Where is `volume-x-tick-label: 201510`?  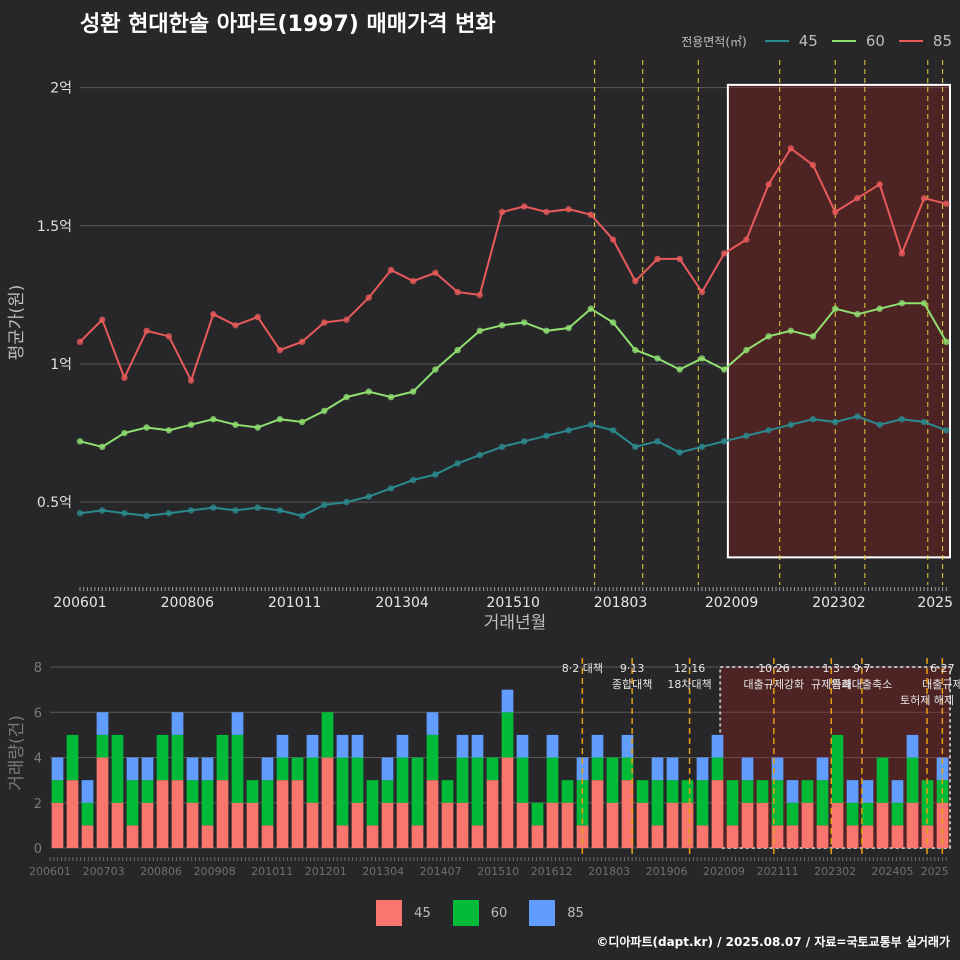 volume-x-tick-label: 201510 is located at coordinates (498, 871).